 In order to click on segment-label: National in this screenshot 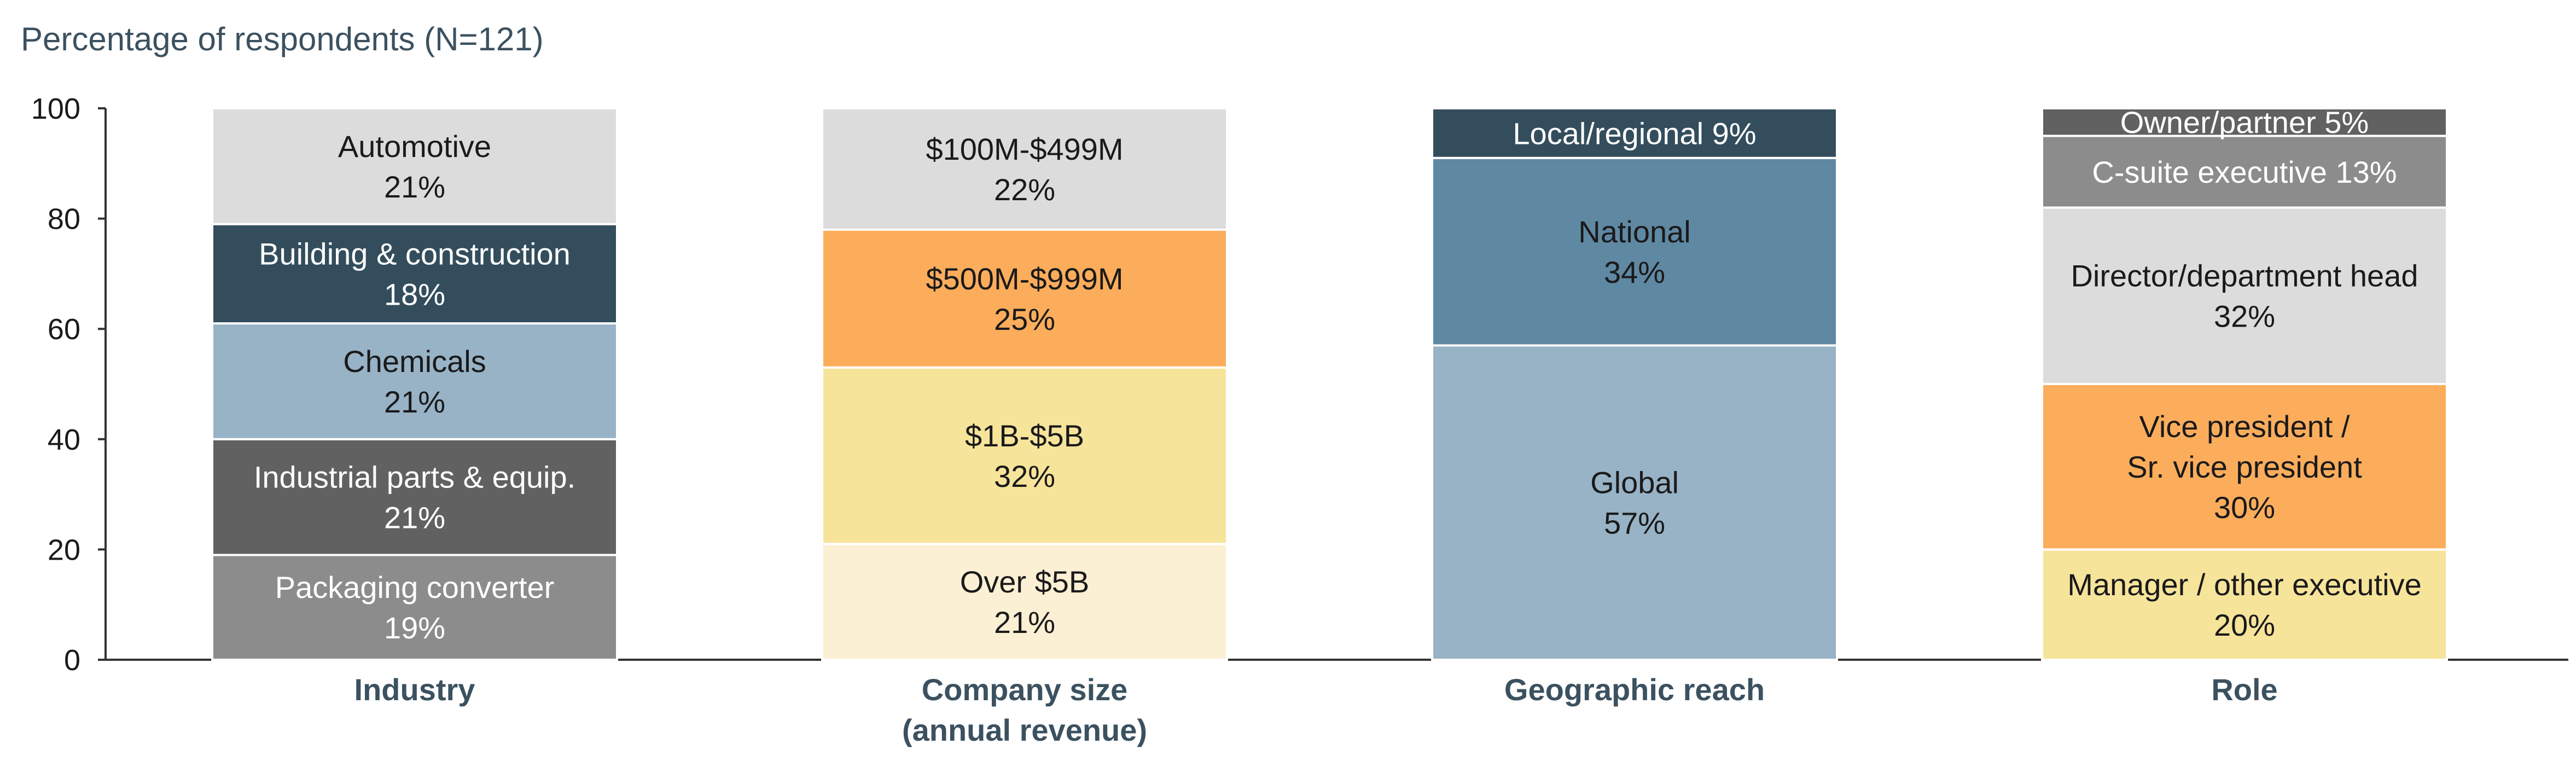, I will do `click(1634, 232)`.